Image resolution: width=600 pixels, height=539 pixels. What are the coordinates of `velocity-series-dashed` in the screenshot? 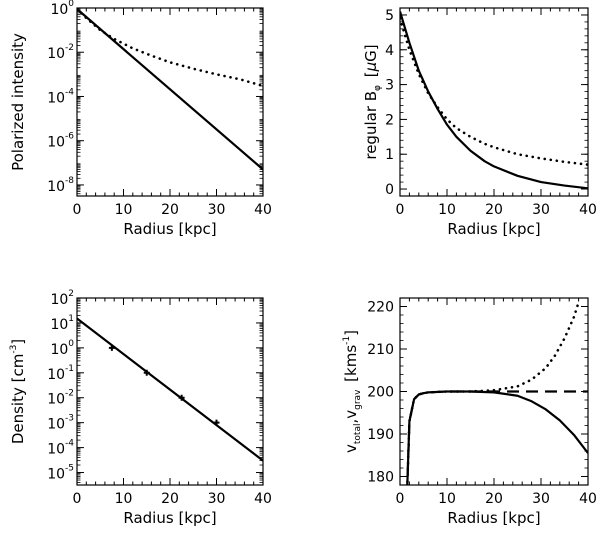 It's located at (497, 437).